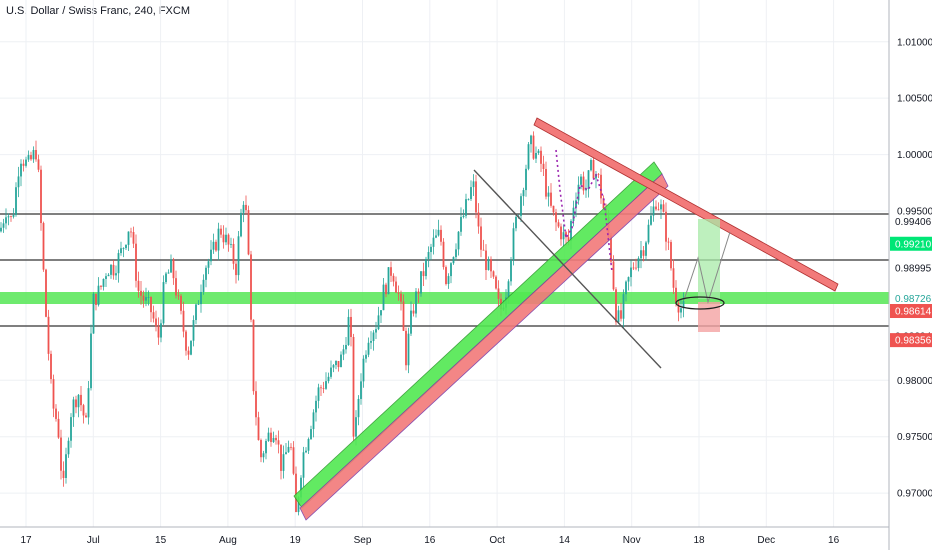  What do you see at coordinates (567, 269) in the screenshot?
I see `diagonal-trend-line` at bounding box center [567, 269].